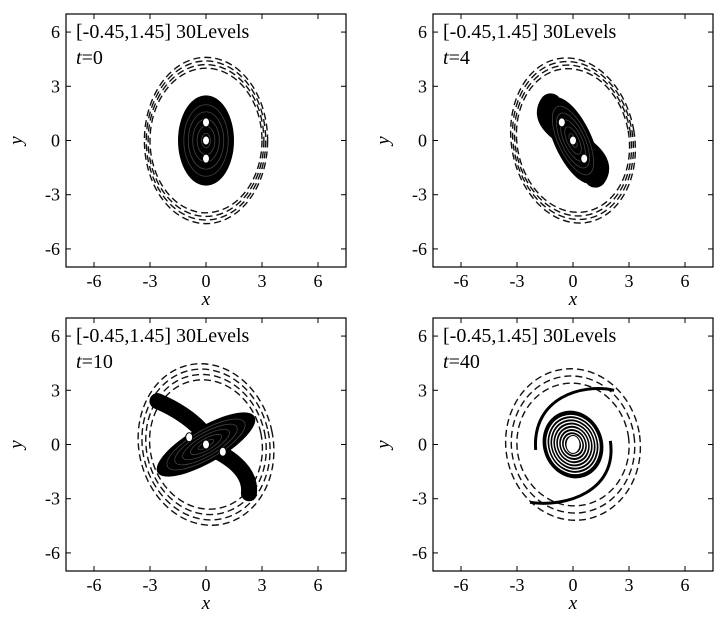 The image size is (720, 619). Describe the element at coordinates (97, 362) in the screenshot. I see `time-value: =10` at that location.